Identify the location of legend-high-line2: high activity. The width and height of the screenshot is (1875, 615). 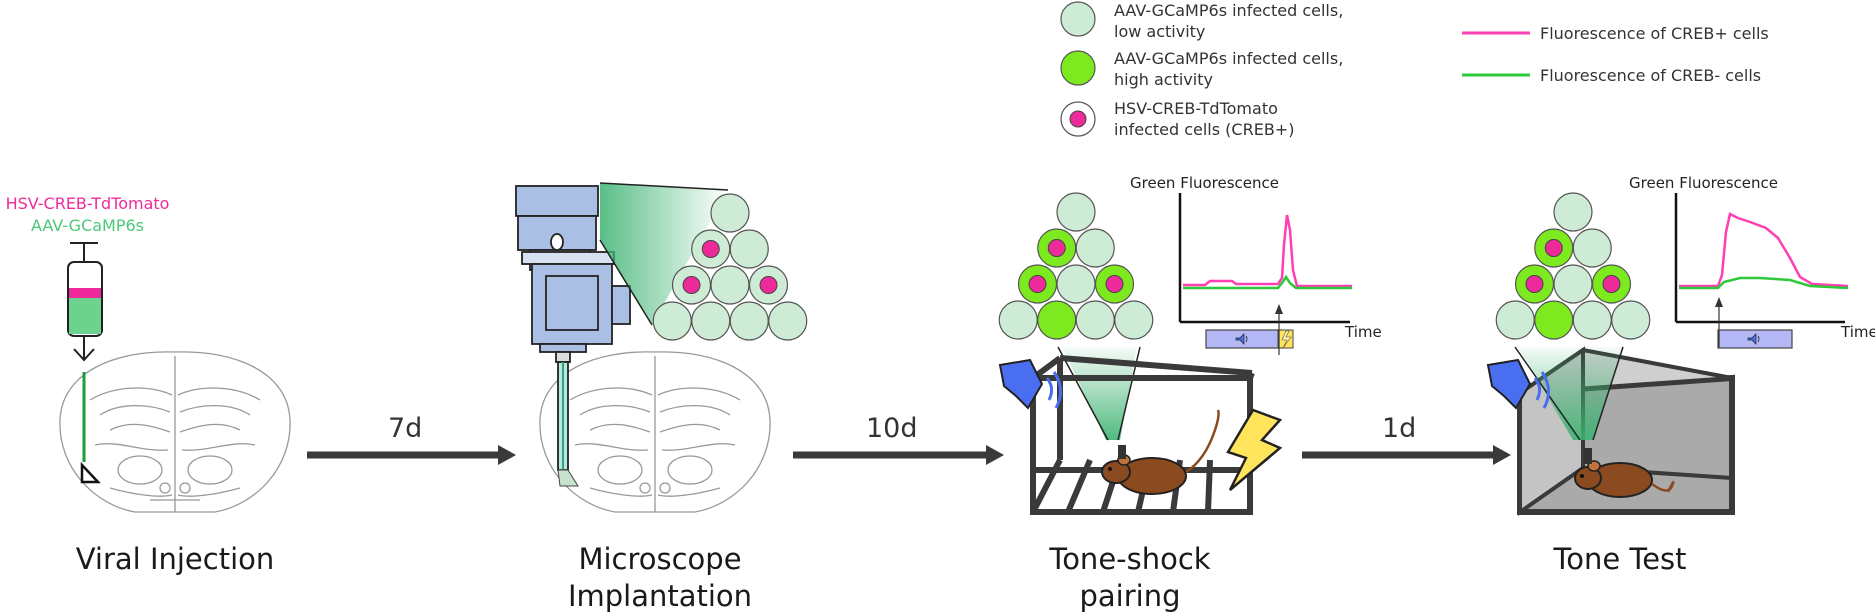
(1163, 79).